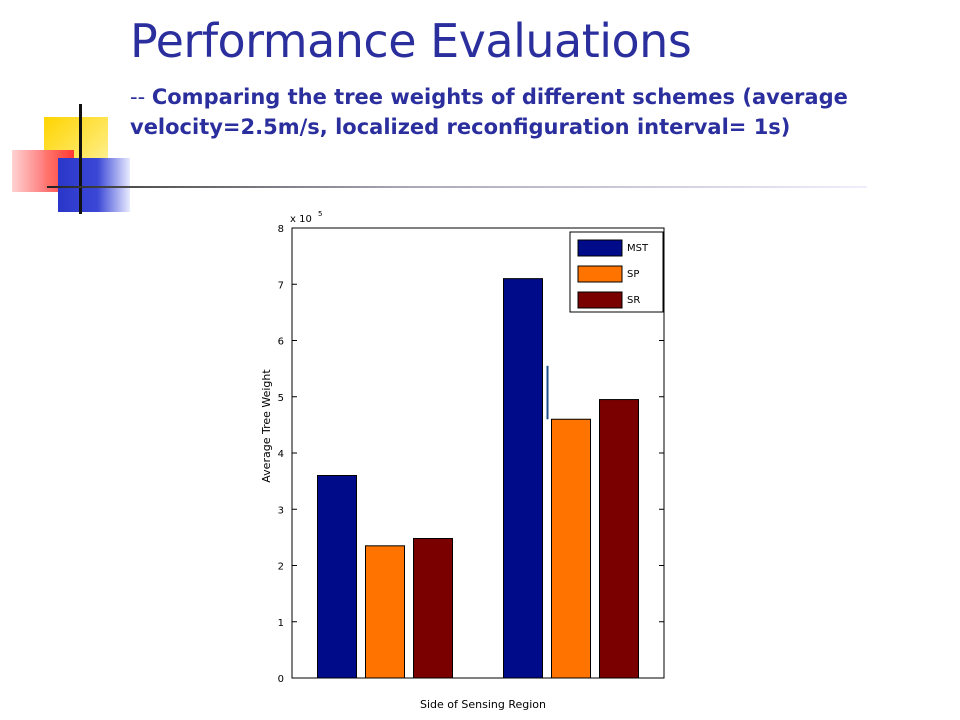 The image size is (960, 720). Describe the element at coordinates (633, 300) in the screenshot. I see `legend-label-sr: SR` at that location.